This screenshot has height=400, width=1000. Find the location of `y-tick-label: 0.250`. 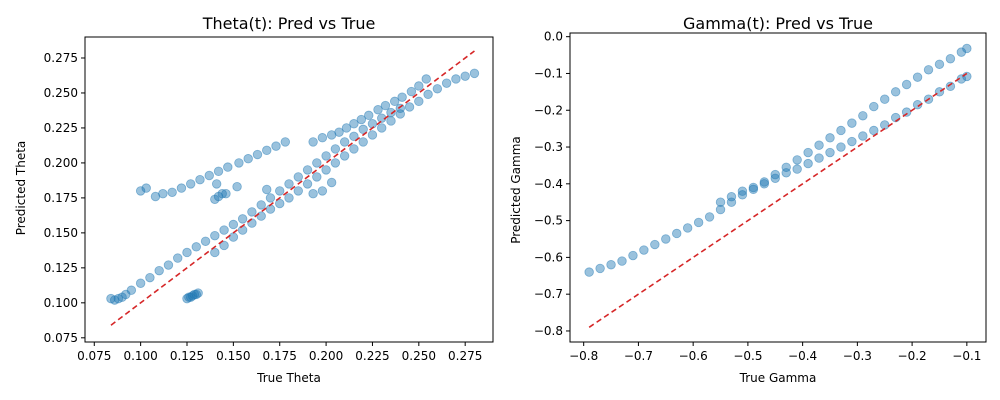

y-tick-label: 0.250 is located at coordinates (61, 93).